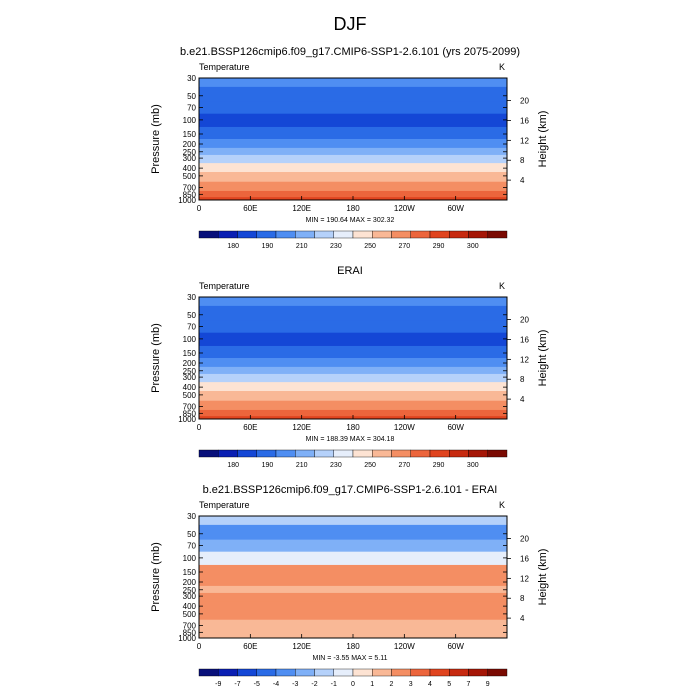  I want to click on x-tick-label: 60W, so click(455, 427).